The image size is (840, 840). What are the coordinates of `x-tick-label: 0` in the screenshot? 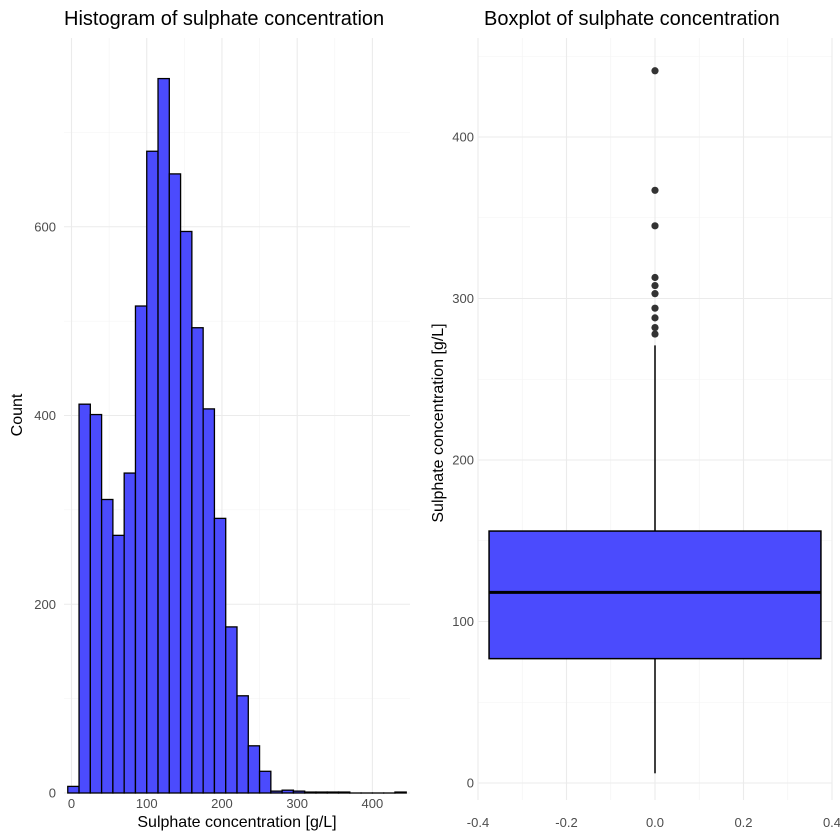 It's located at (71, 803).